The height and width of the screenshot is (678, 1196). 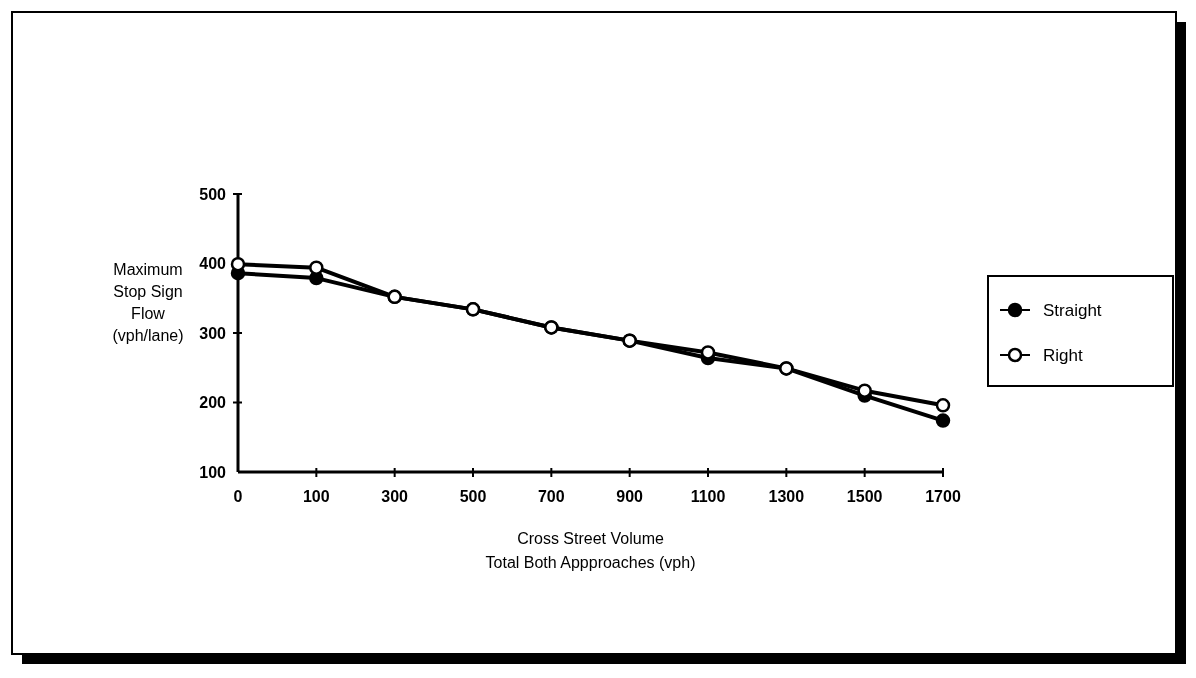 I want to click on y-tick-label: 200, so click(x=213, y=403).